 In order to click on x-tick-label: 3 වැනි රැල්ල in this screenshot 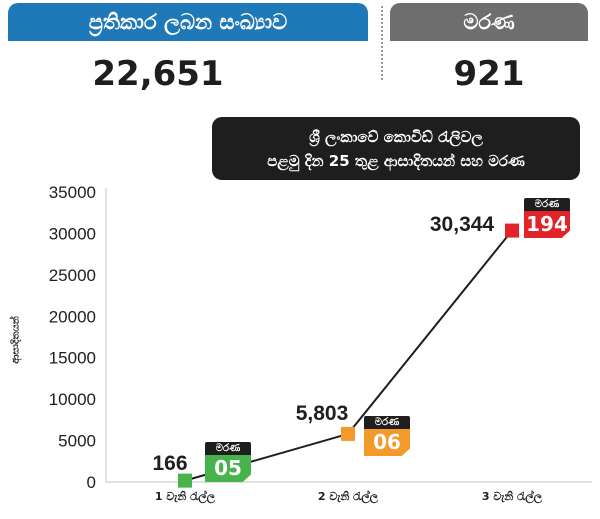, I will do `click(512, 497)`.